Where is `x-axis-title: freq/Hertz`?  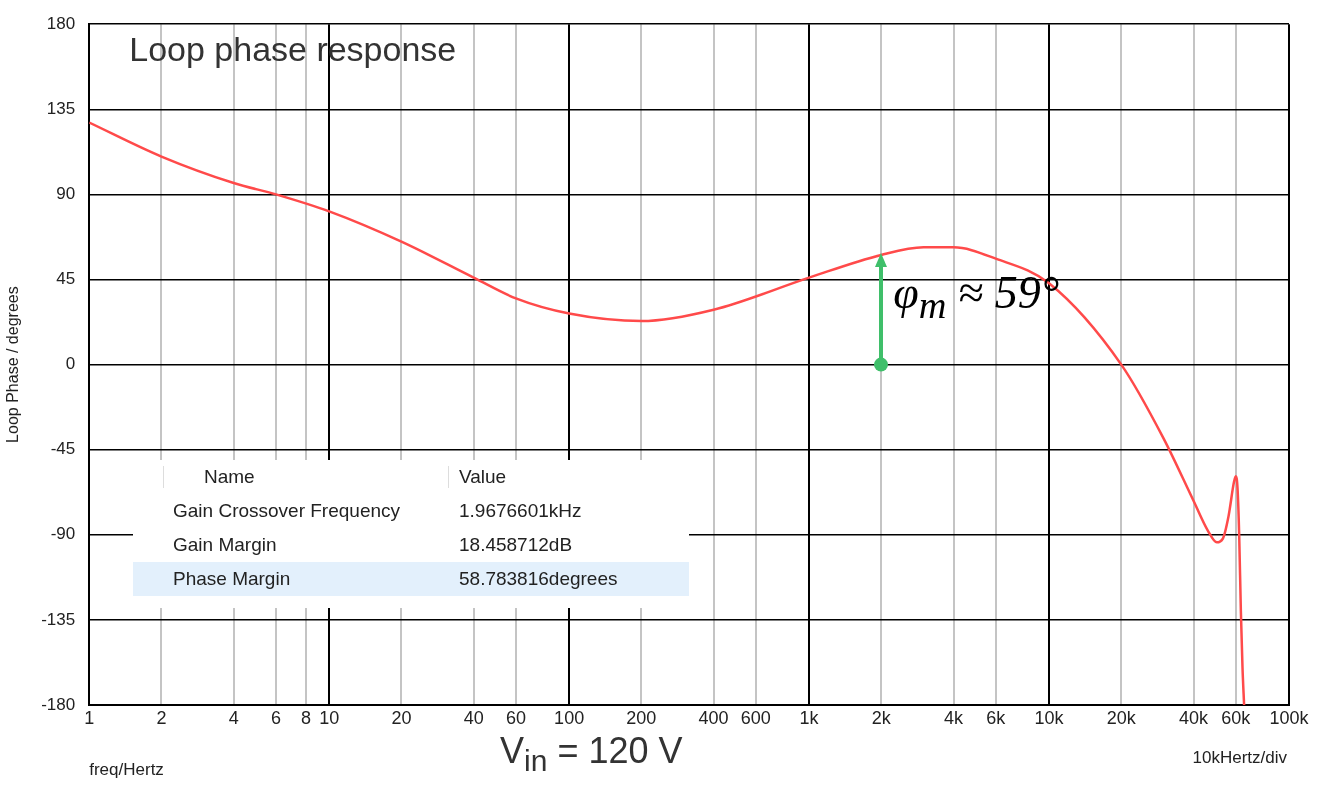 x-axis-title: freq/Hertz is located at coordinates (126, 770).